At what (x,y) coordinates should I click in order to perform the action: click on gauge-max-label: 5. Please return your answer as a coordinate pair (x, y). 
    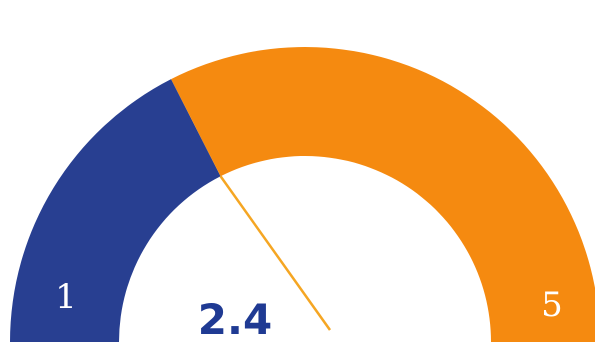
    Looking at the image, I should click on (552, 305).